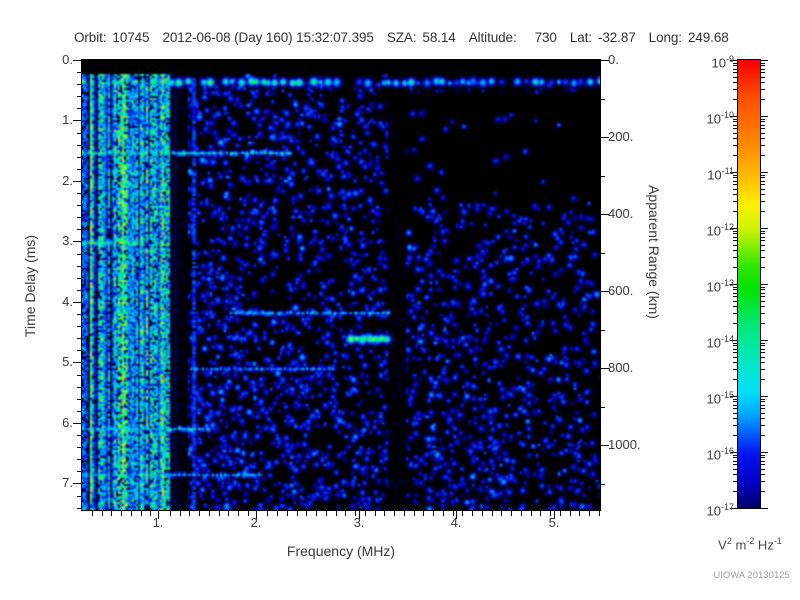  I want to click on lat-value: -32.87, so click(616, 37).